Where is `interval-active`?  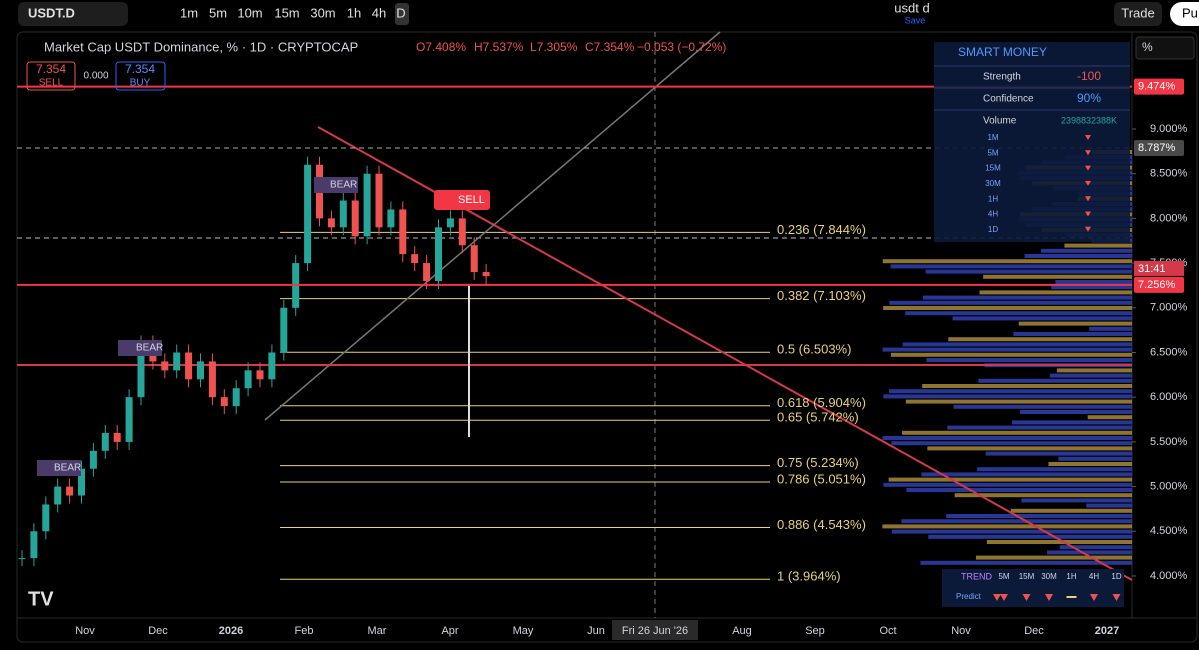
interval-active is located at coordinates (402, 14).